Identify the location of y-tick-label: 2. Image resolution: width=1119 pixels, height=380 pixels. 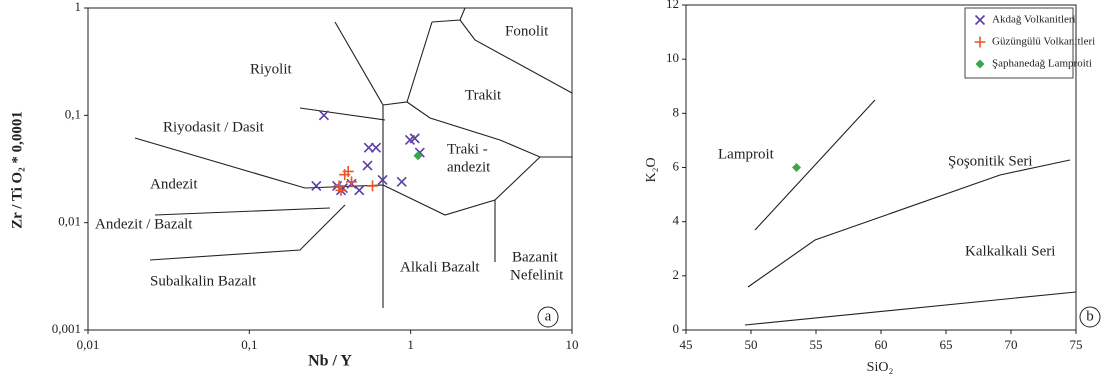
(676, 274).